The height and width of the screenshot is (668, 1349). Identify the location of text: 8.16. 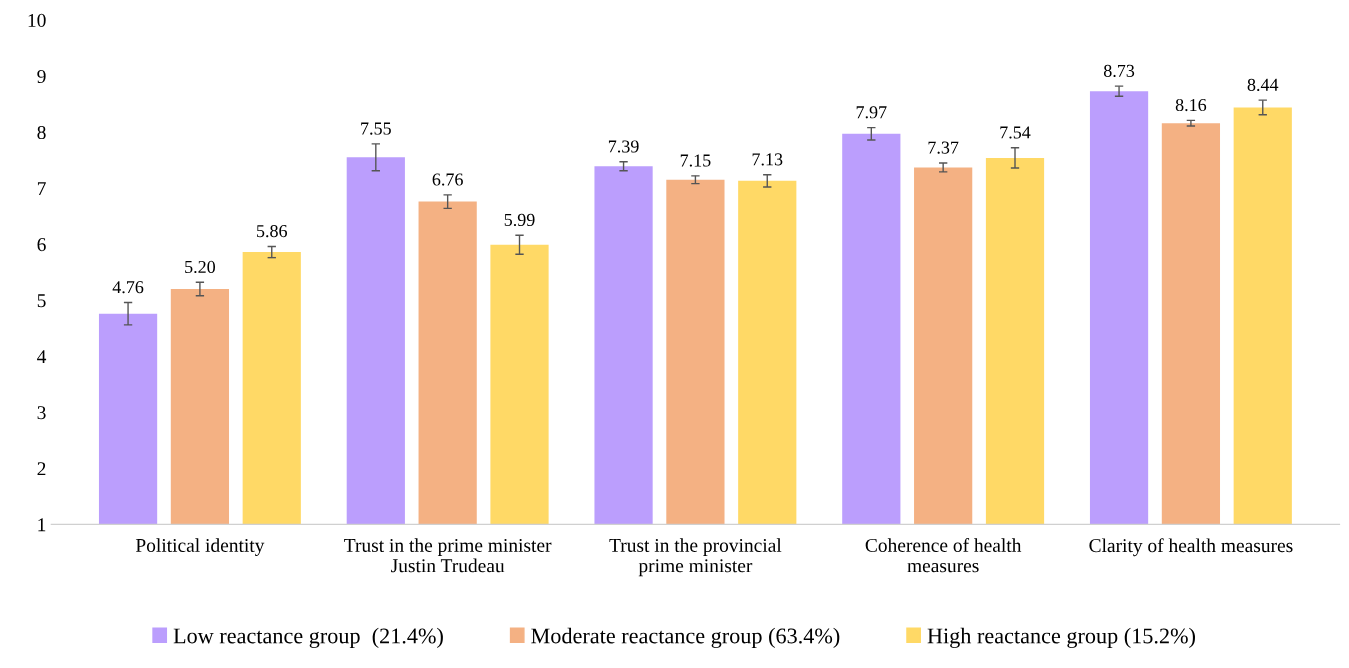
(1191, 105).